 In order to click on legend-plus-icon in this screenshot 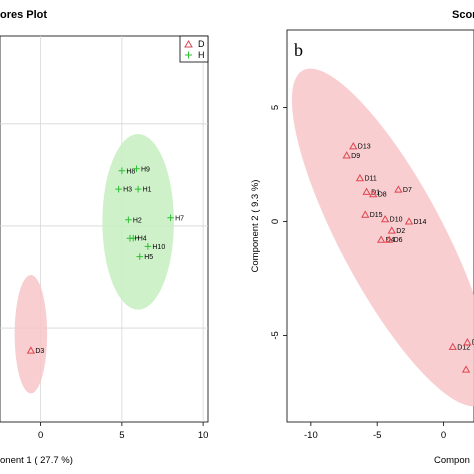, I will do `click(188, 55)`.